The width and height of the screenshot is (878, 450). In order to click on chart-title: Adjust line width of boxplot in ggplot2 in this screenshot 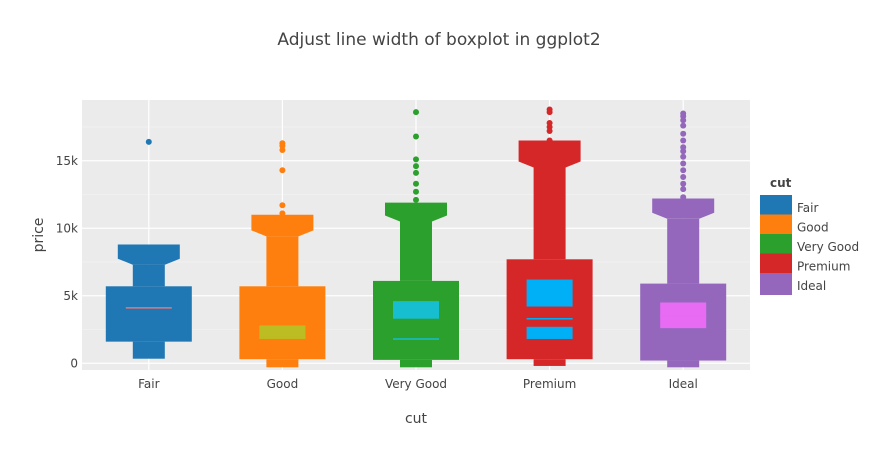, I will do `click(439, 40)`.